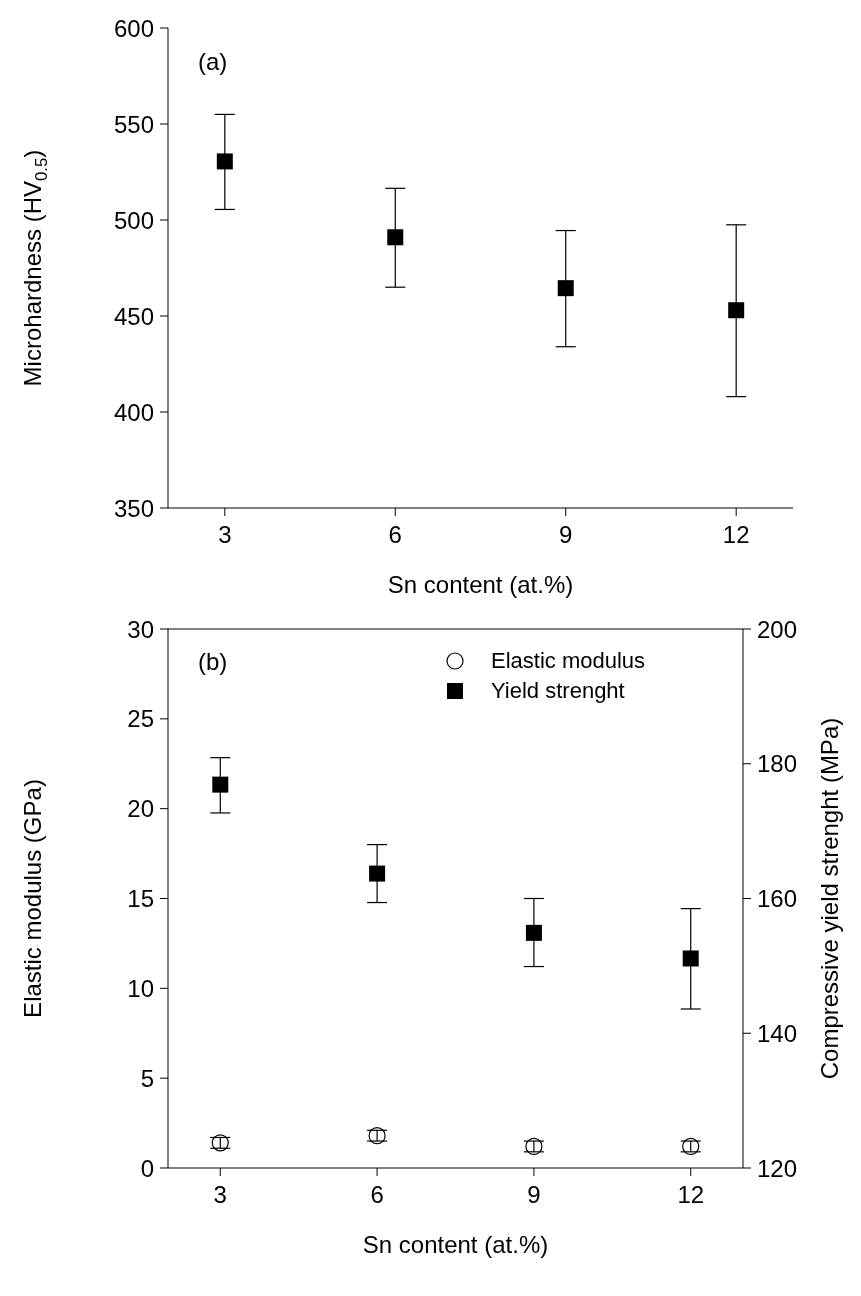 This screenshot has height=1296, width=861. Describe the element at coordinates (133, 412) in the screenshot. I see `y-tick-label: 400` at that location.